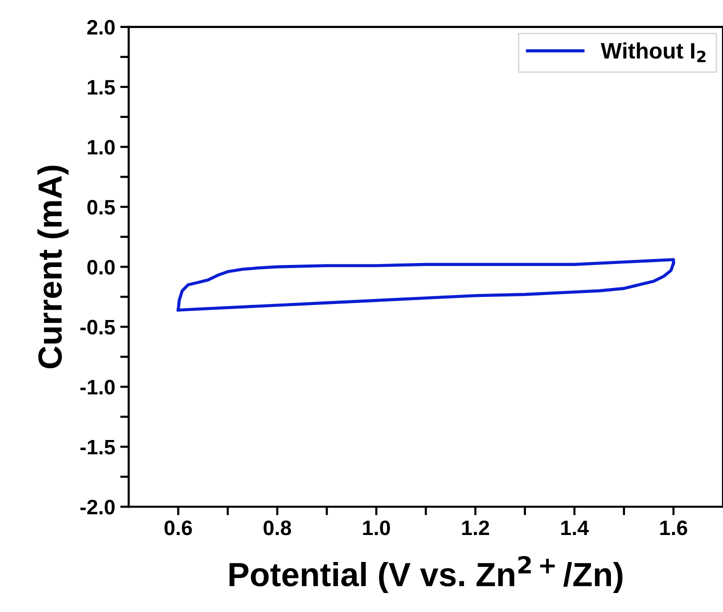 The image size is (723, 612). I want to click on x-tick-label: 0.6, so click(178, 528).